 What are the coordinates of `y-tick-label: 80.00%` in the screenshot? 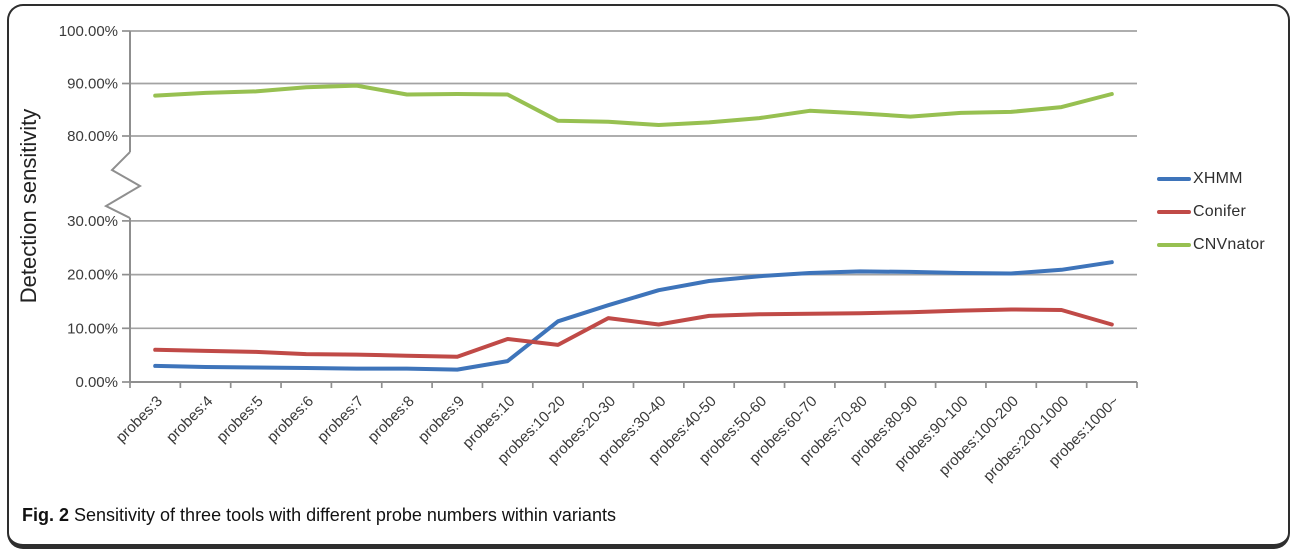 It's located at (92, 136).